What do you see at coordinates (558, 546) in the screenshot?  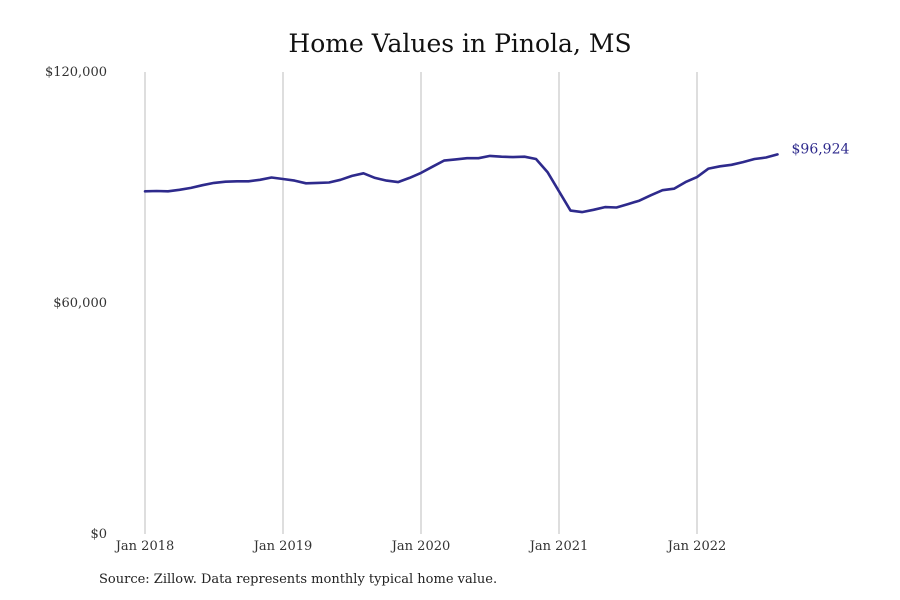 I see `x-tick-label: Jan 2021` at bounding box center [558, 546].